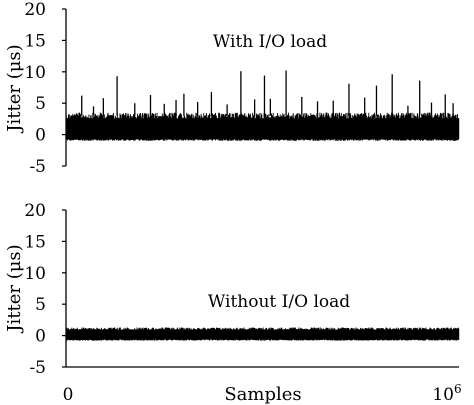 This screenshot has width=474, height=405. I want to click on x-tick-label: 0, so click(68, 395).